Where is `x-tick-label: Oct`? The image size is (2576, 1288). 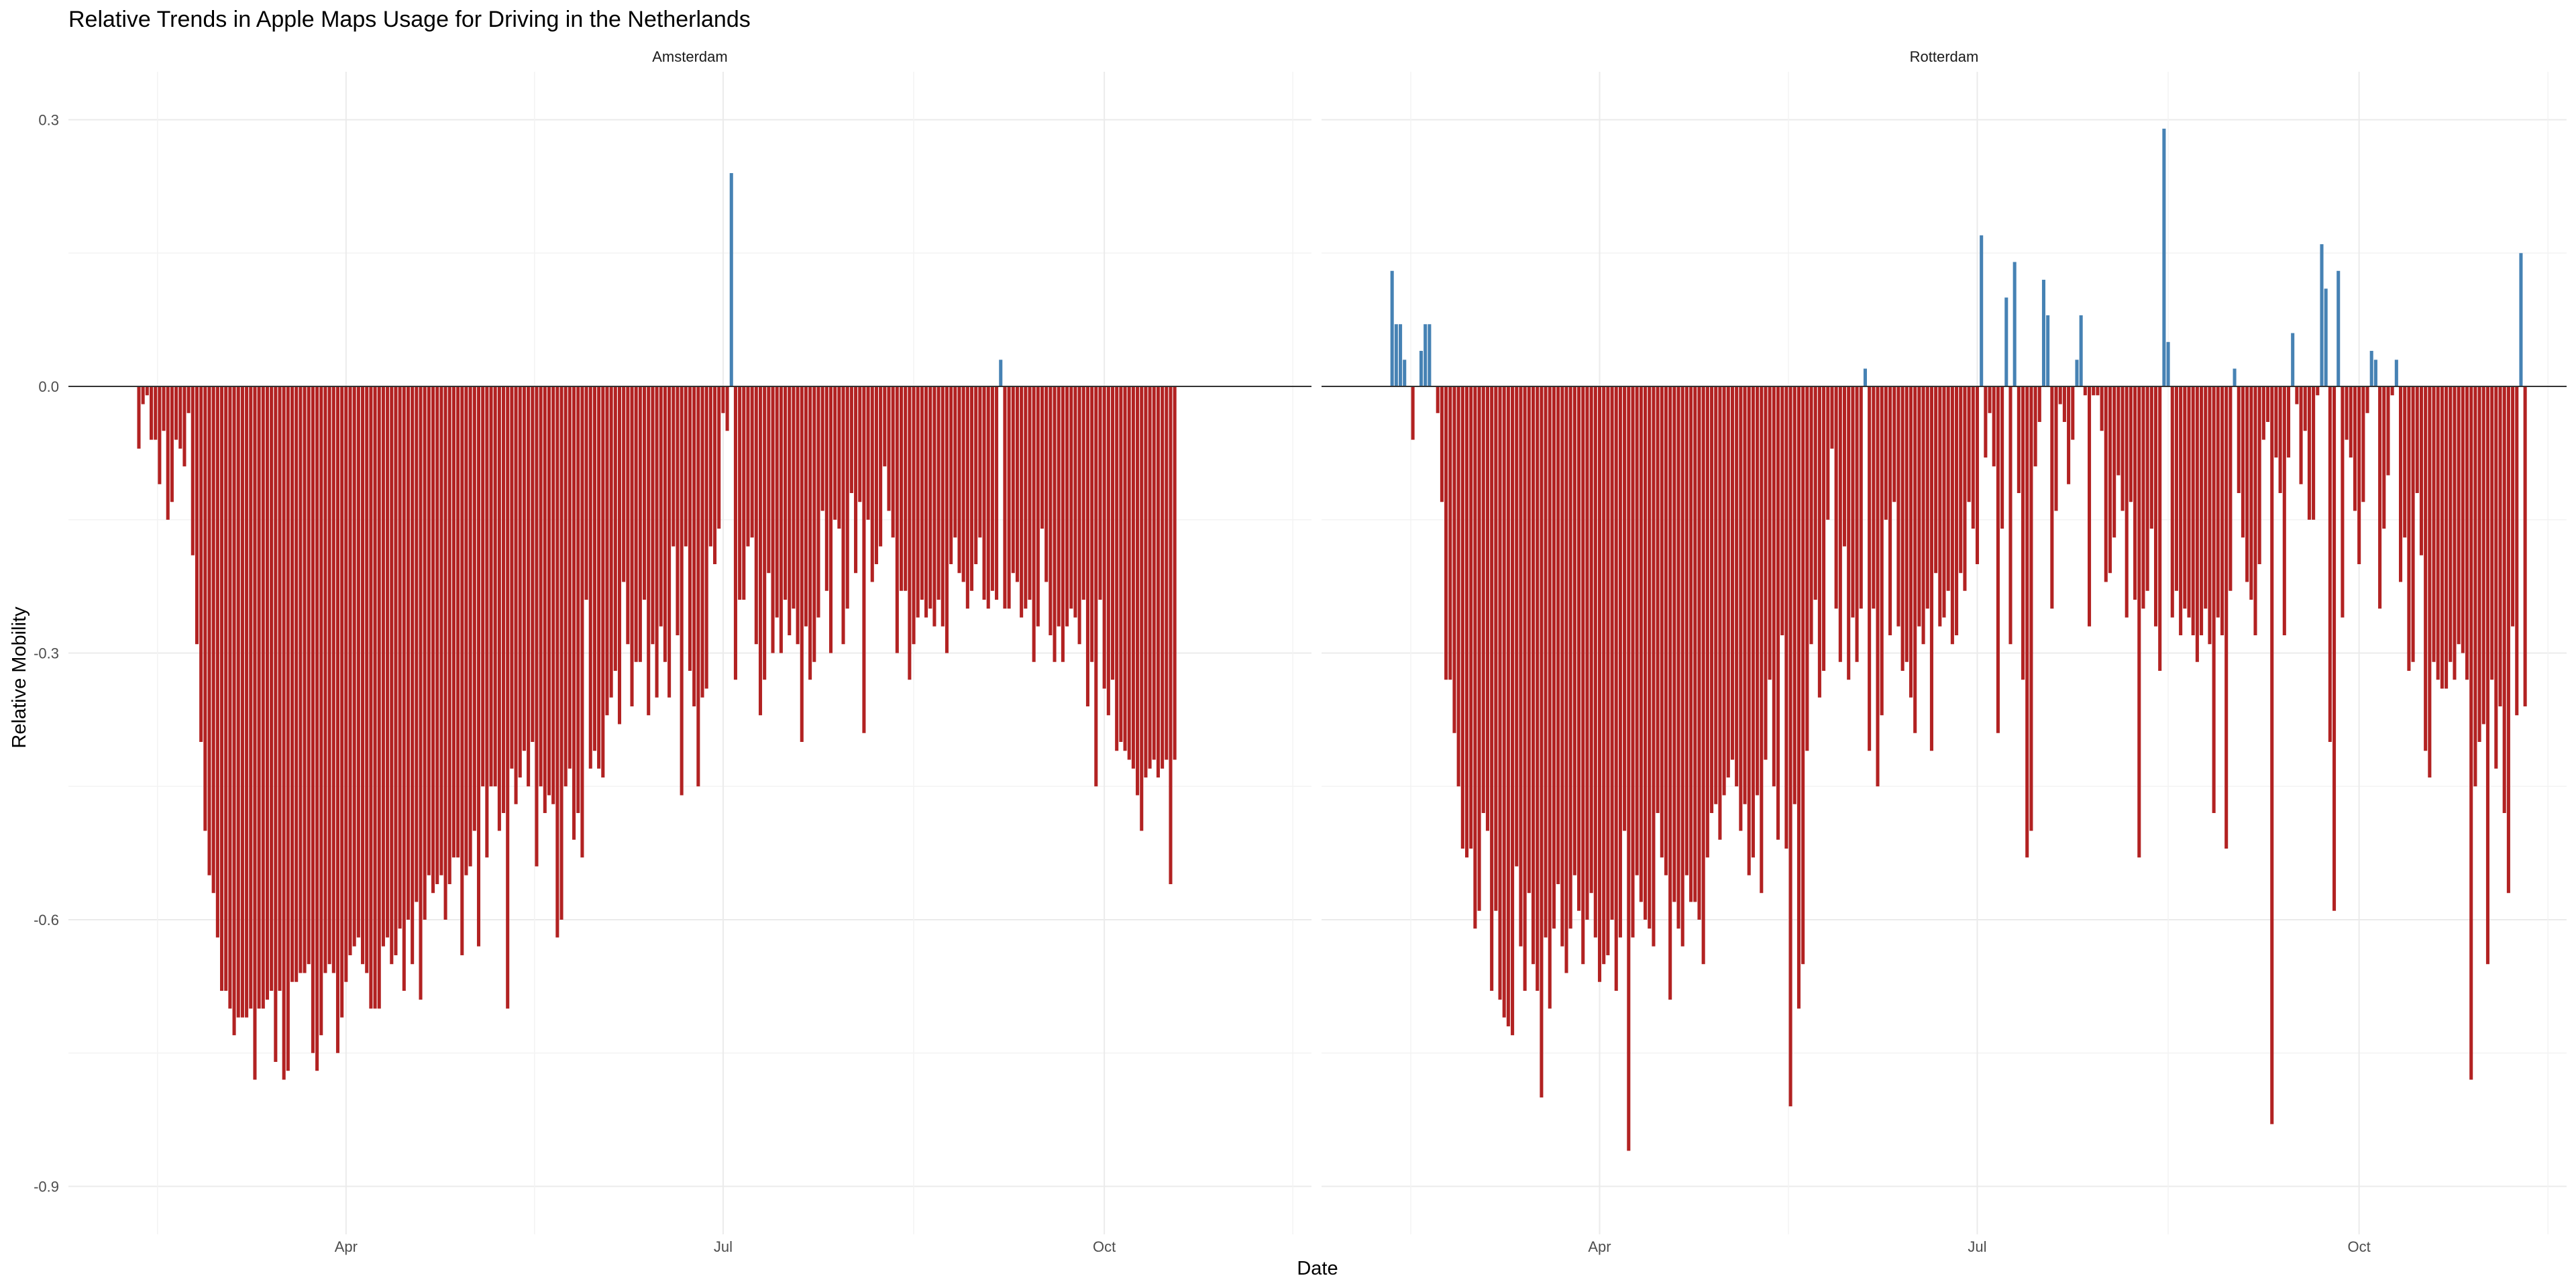 x-tick-label: Oct is located at coordinates (2359, 1246).